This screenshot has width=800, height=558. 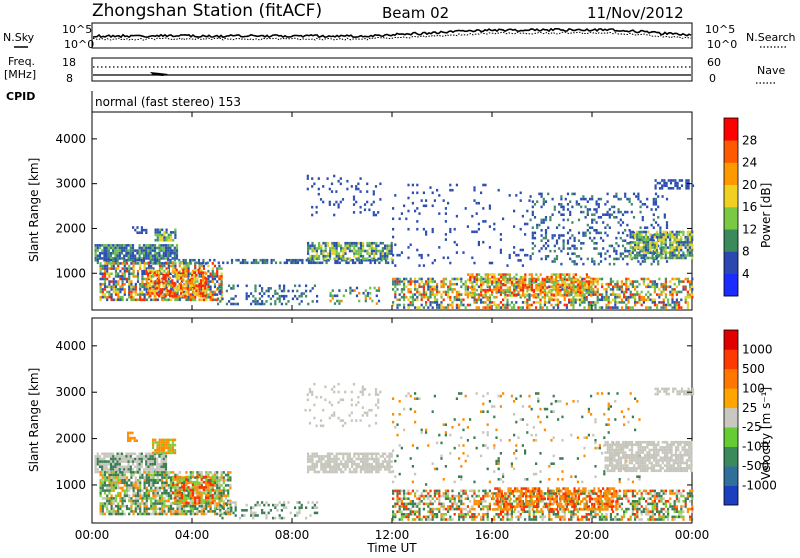 What do you see at coordinates (21, 61) in the screenshot?
I see `freq-label-line1: Freq.` at bounding box center [21, 61].